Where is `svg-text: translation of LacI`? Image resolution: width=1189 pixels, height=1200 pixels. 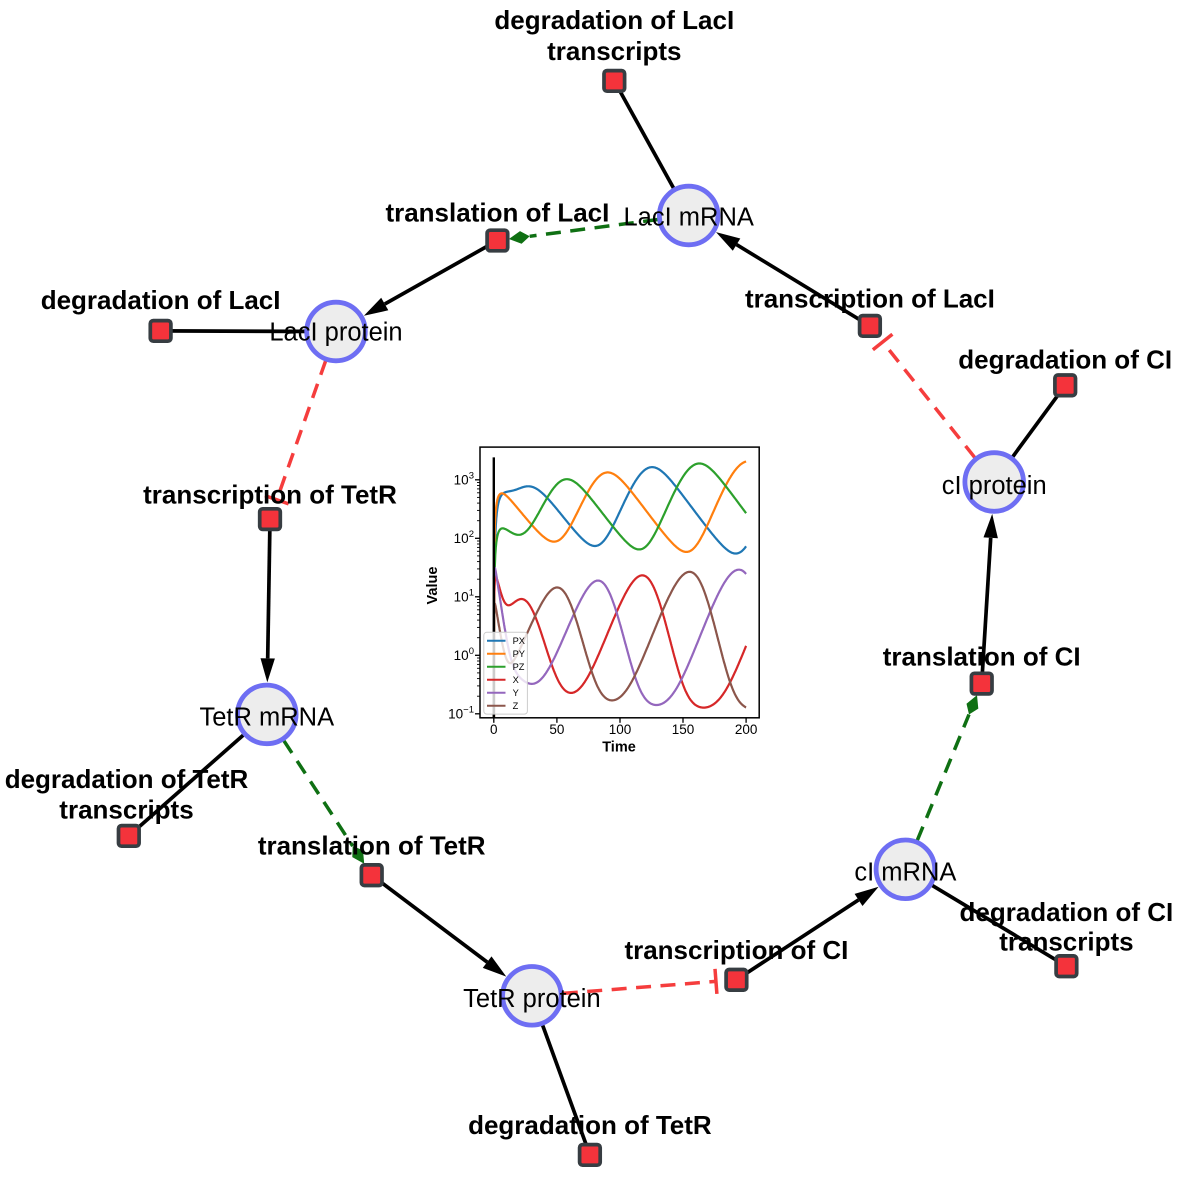 svg-text: translation of LacI is located at coordinates (497, 213).